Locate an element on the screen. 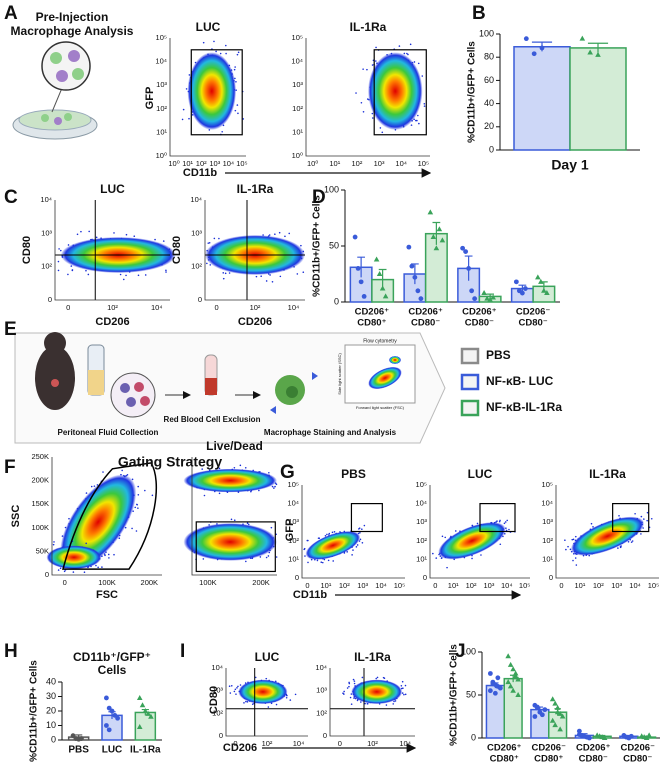 Image resolution: width=671 pixels, height=768 pixels. panel-label: E is located at coordinates (10, 329).